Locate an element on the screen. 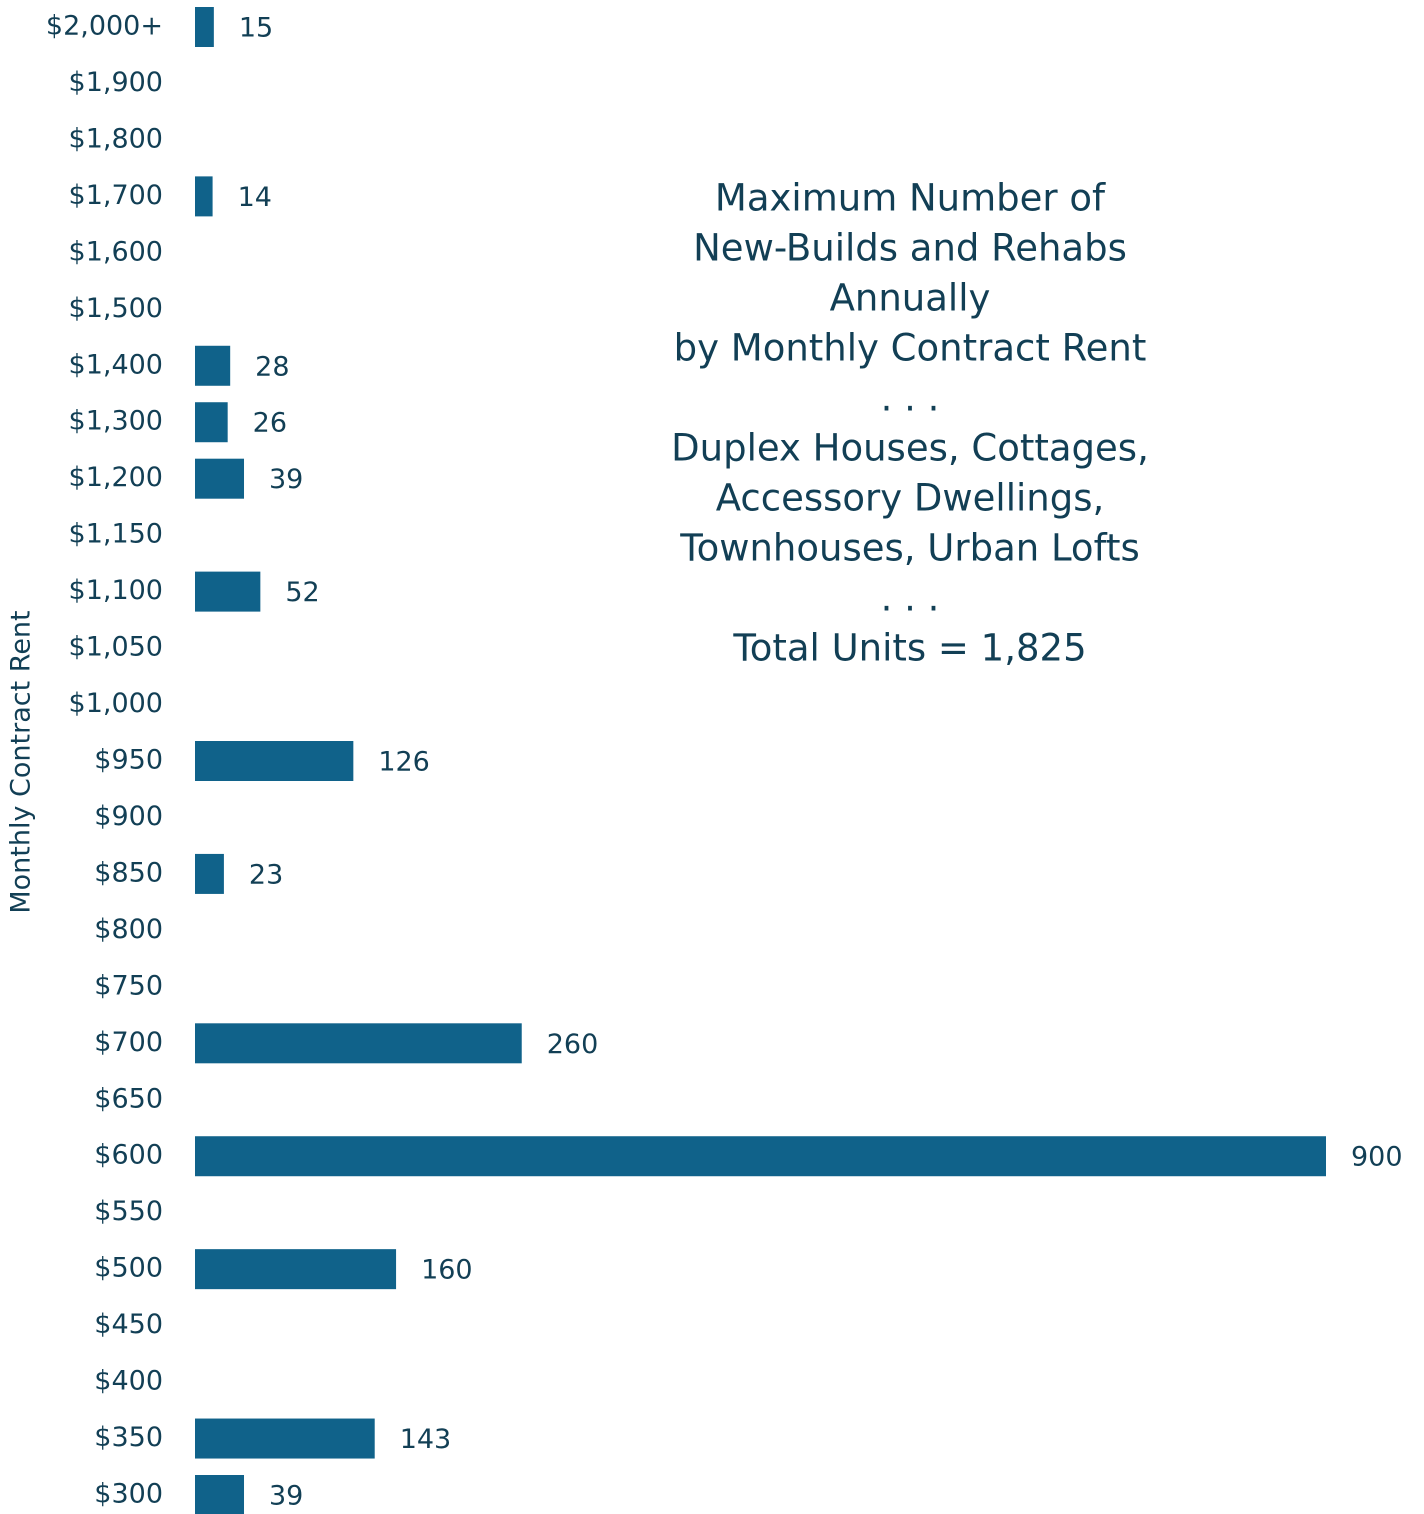 This screenshot has height=1514, width=1424. y-tick-label: $800 is located at coordinates (128, 929).